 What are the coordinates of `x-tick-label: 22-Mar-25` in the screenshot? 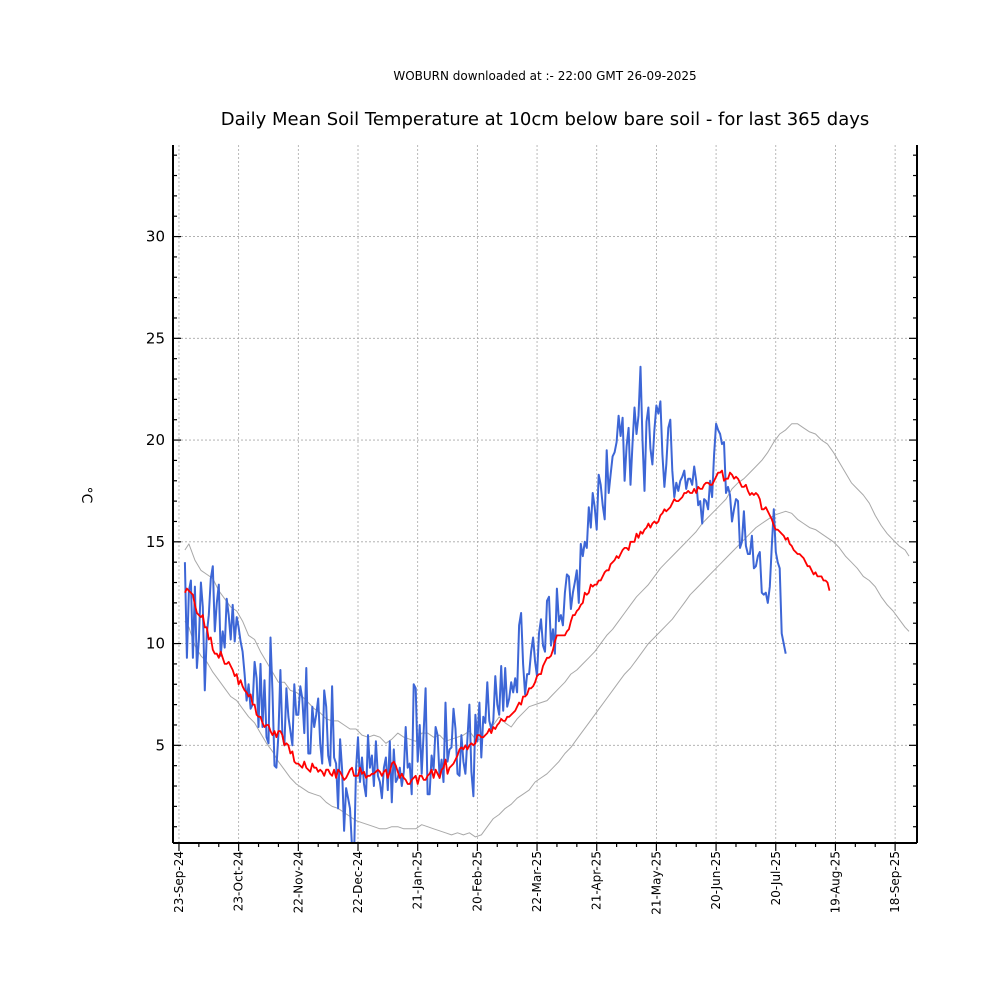 It's located at (537, 881).